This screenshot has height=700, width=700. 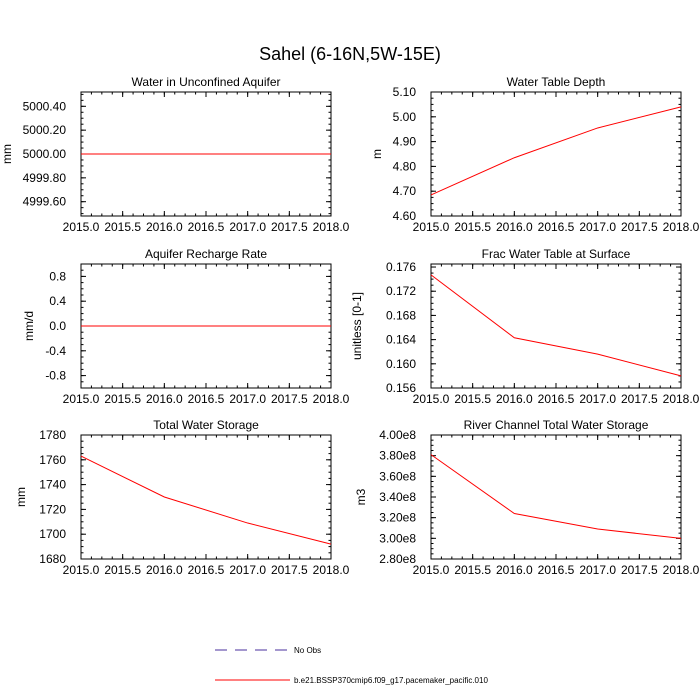 I want to click on series-line-water-table-depth, so click(x=556, y=151).